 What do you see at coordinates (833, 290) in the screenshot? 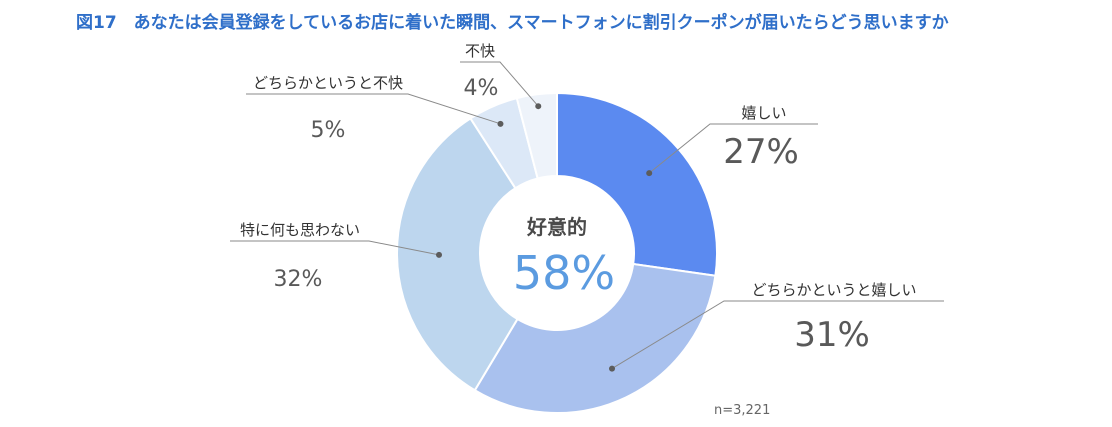
I see `slice-label-2: どちらかというと嬉しい` at bounding box center [833, 290].